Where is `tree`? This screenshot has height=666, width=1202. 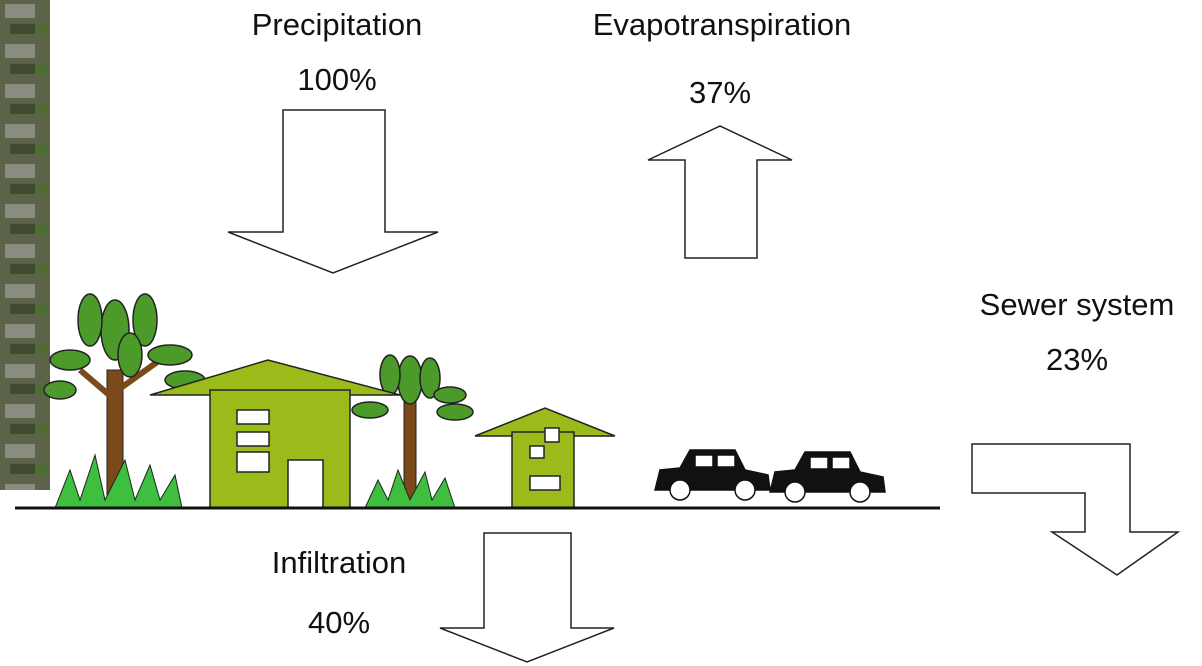 tree is located at coordinates (412, 431).